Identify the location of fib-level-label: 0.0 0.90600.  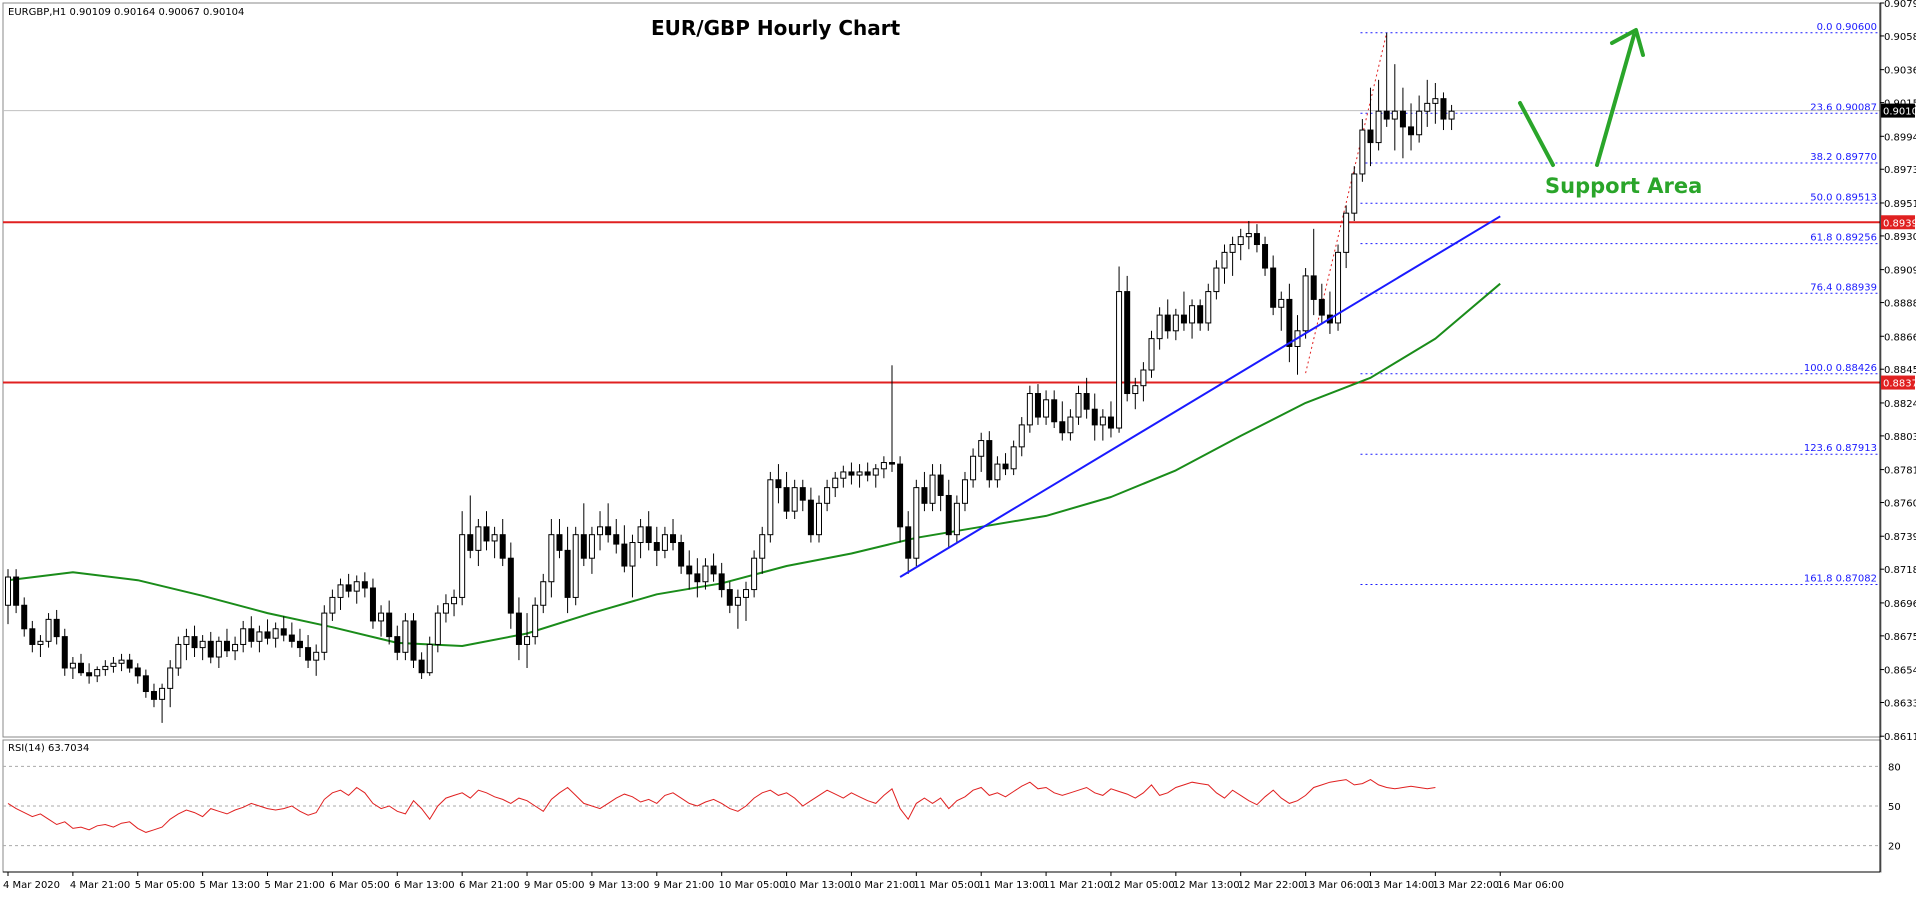
(1847, 27).